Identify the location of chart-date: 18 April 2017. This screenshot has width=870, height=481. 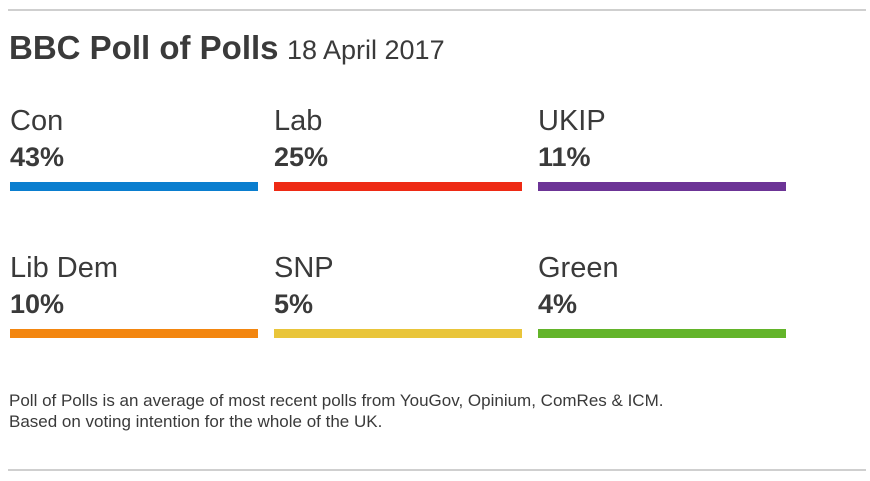
(365, 50).